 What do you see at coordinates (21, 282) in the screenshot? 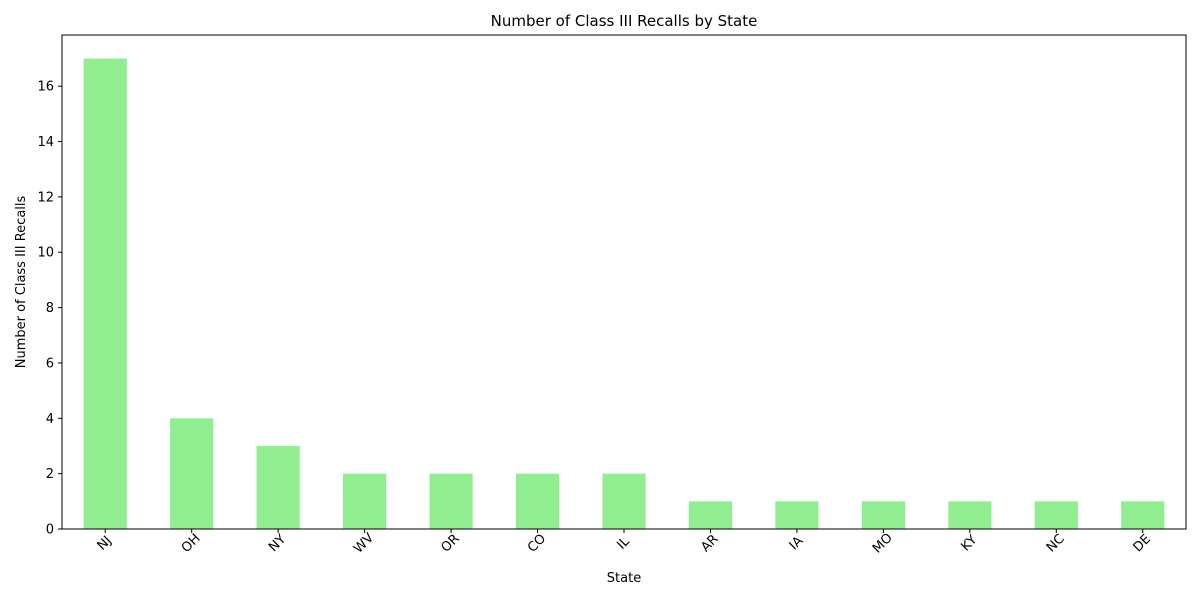
I see `y-axis-label: Number of Class III Recalls` at bounding box center [21, 282].